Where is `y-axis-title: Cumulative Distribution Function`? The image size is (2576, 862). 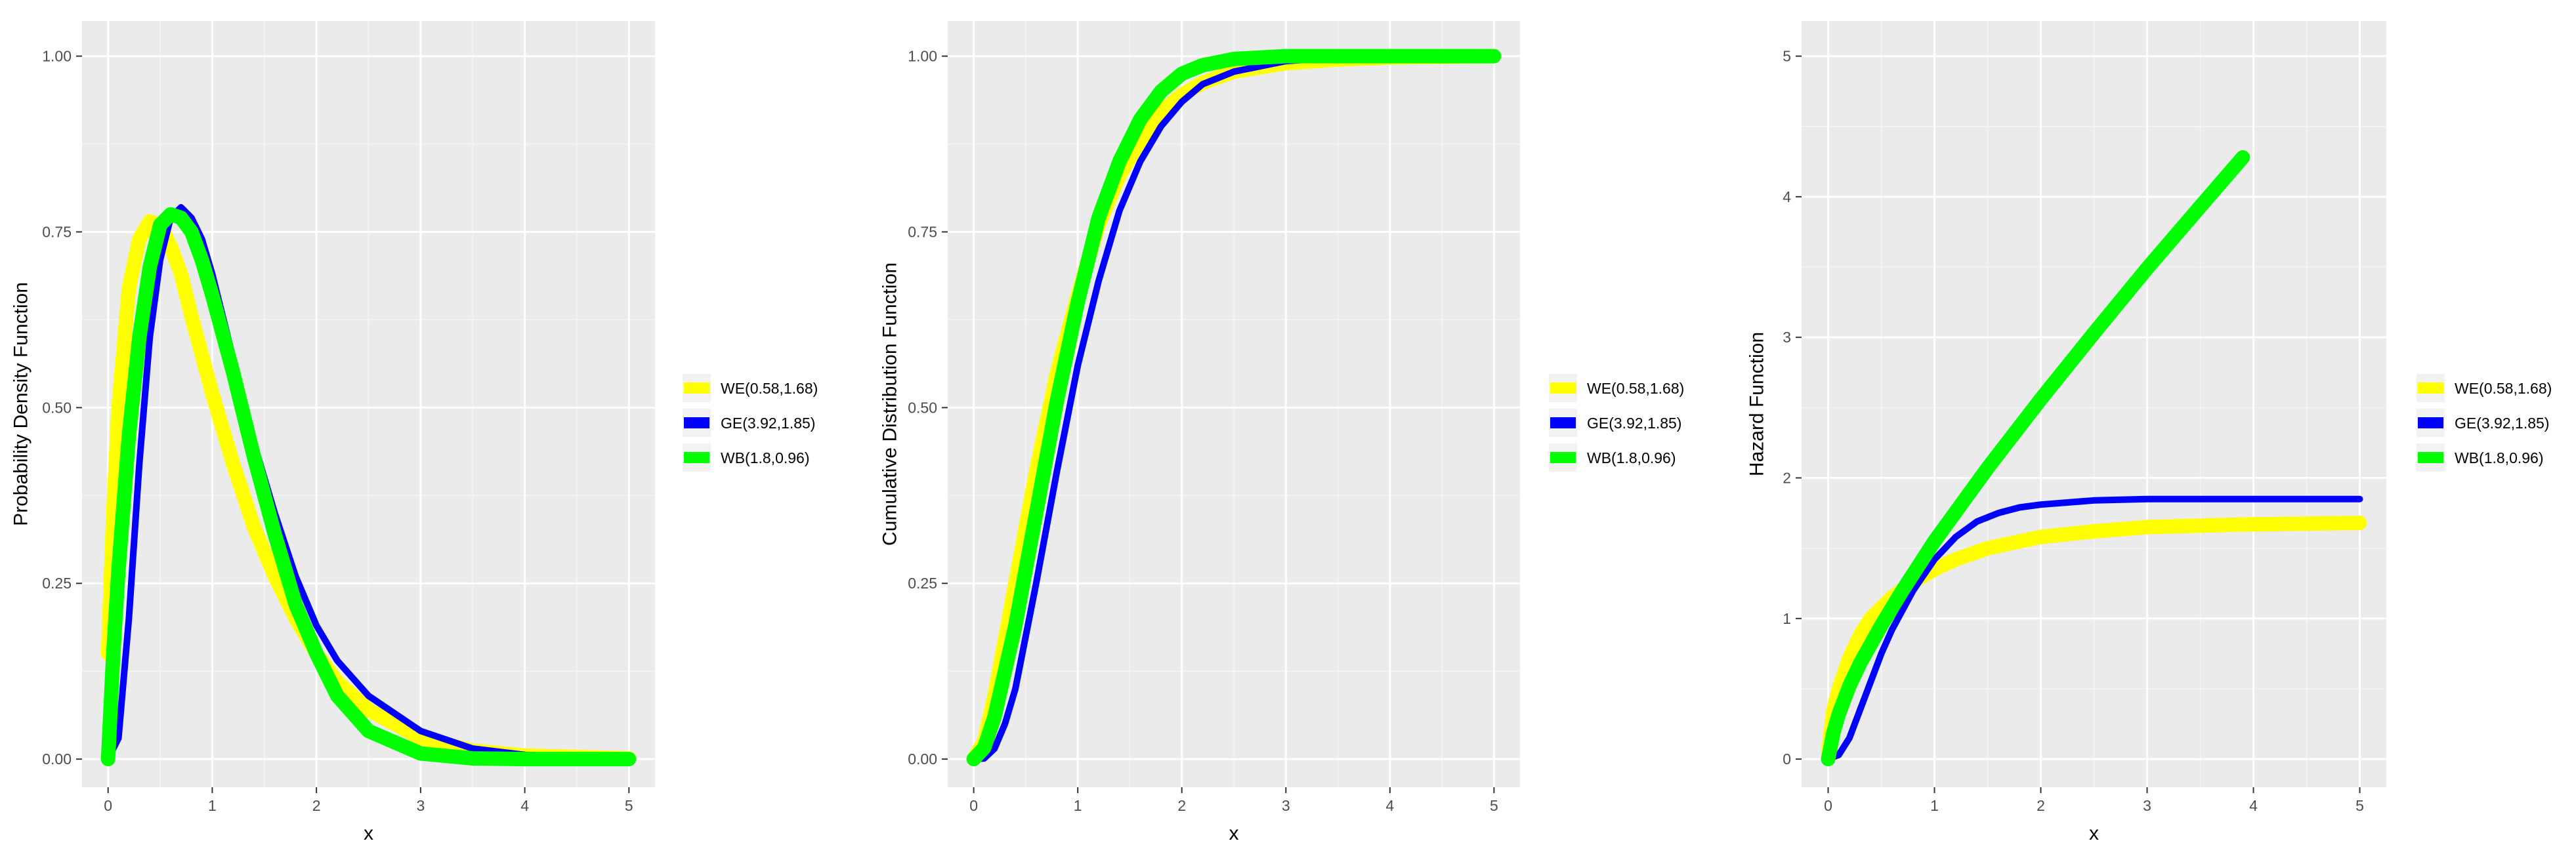 y-axis-title: Cumulative Distribution Function is located at coordinates (890, 404).